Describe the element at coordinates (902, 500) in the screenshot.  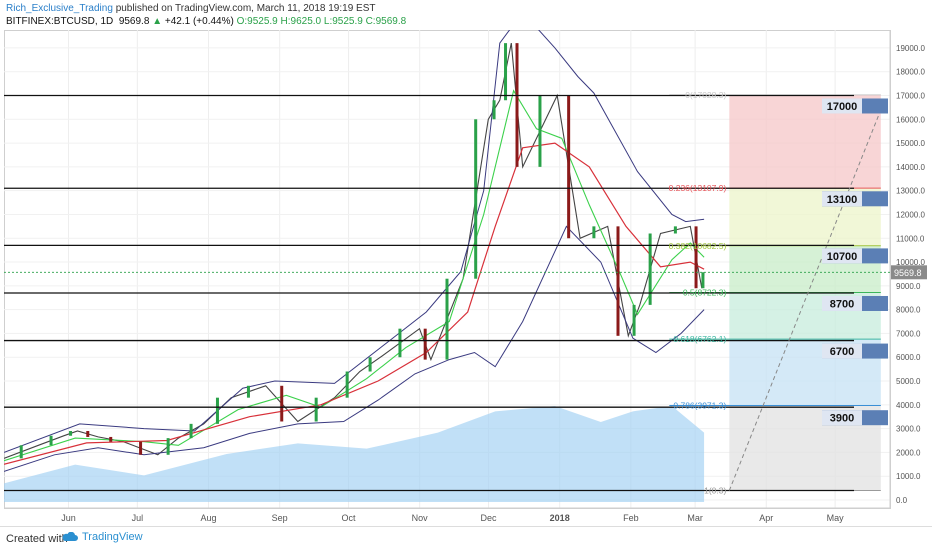
I see `price-tick-label: 0.0` at that location.